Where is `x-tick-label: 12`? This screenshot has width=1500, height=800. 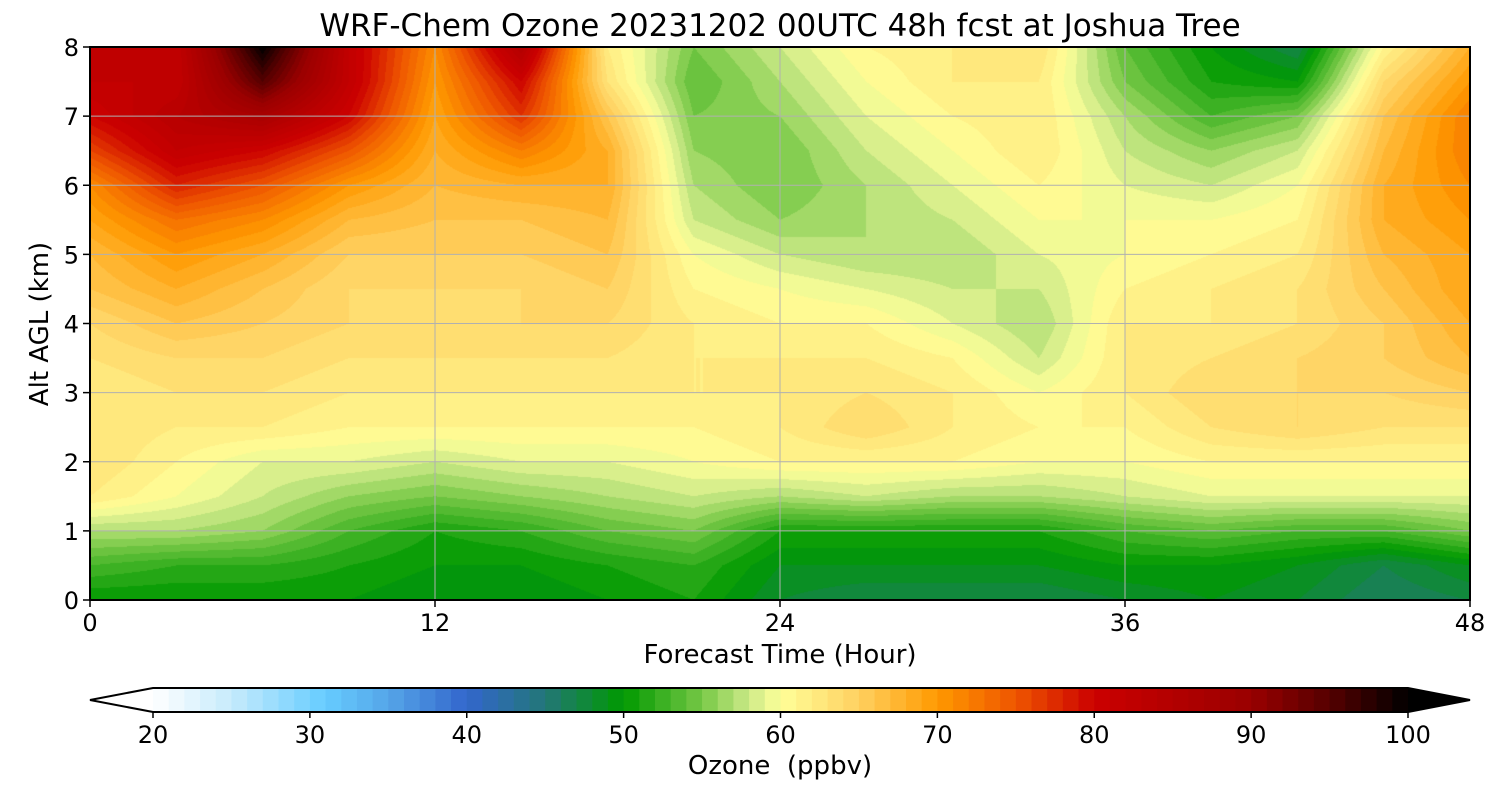
x-tick-label: 12 is located at coordinates (435, 623).